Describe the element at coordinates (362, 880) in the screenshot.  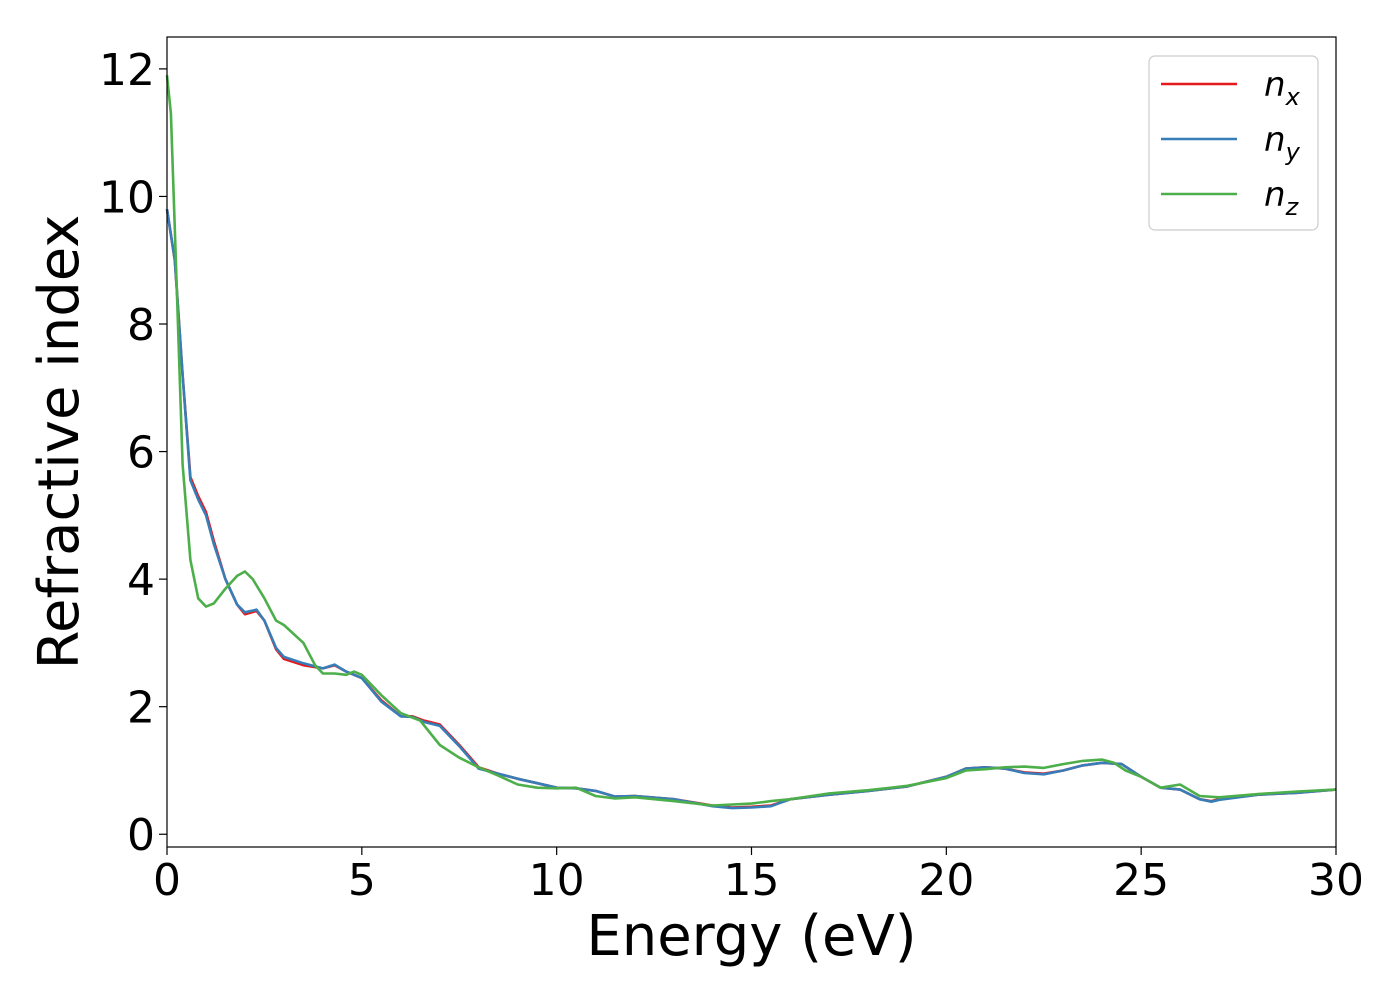
I see `x-tick-label: 5` at that location.